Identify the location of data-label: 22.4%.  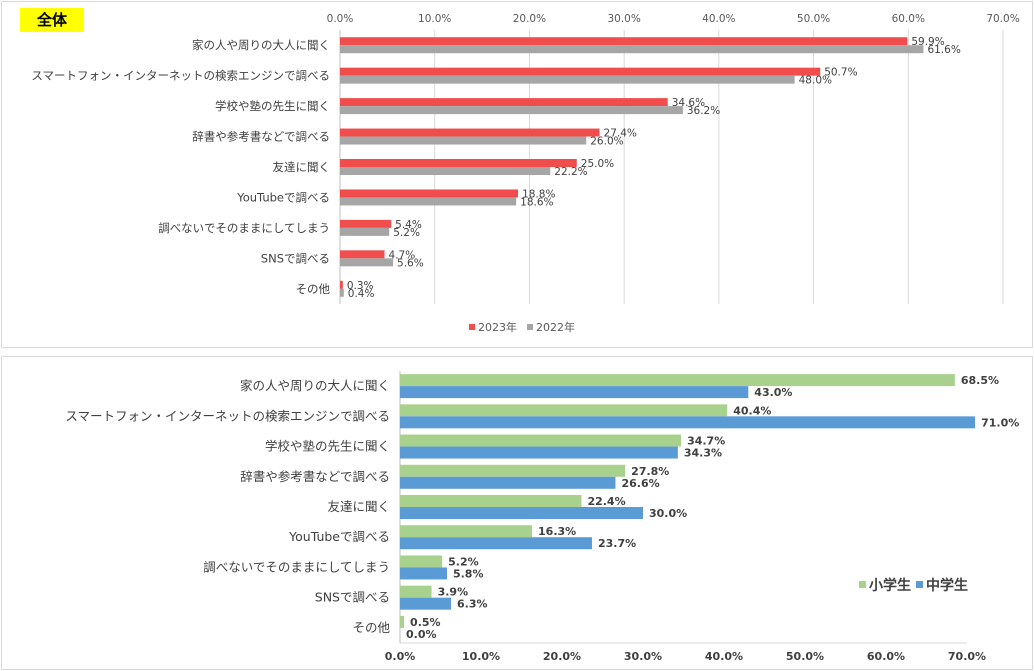
(606, 501).